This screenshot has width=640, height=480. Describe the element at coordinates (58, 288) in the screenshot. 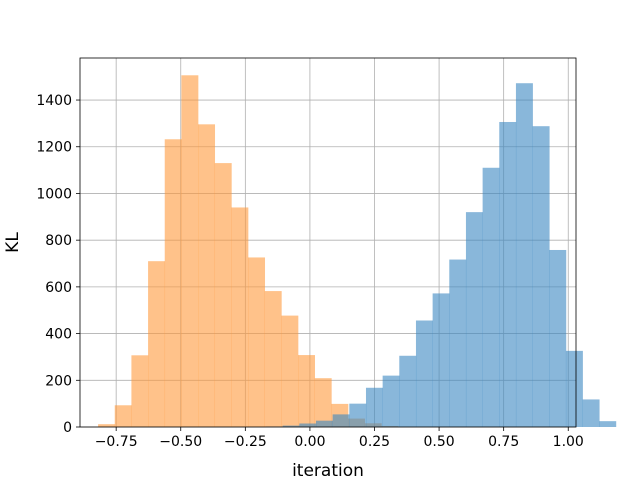

I see `y-tick-label: 600` at that location.